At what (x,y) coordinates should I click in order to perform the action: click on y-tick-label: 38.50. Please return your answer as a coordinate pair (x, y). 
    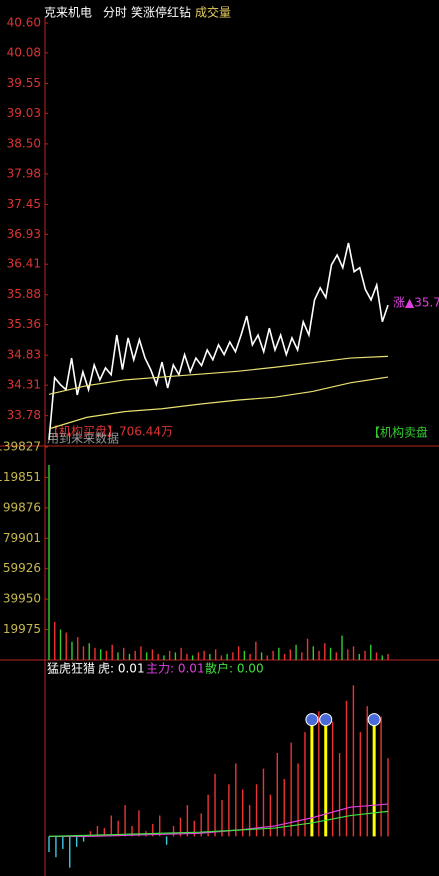
    Looking at the image, I should click on (24, 143).